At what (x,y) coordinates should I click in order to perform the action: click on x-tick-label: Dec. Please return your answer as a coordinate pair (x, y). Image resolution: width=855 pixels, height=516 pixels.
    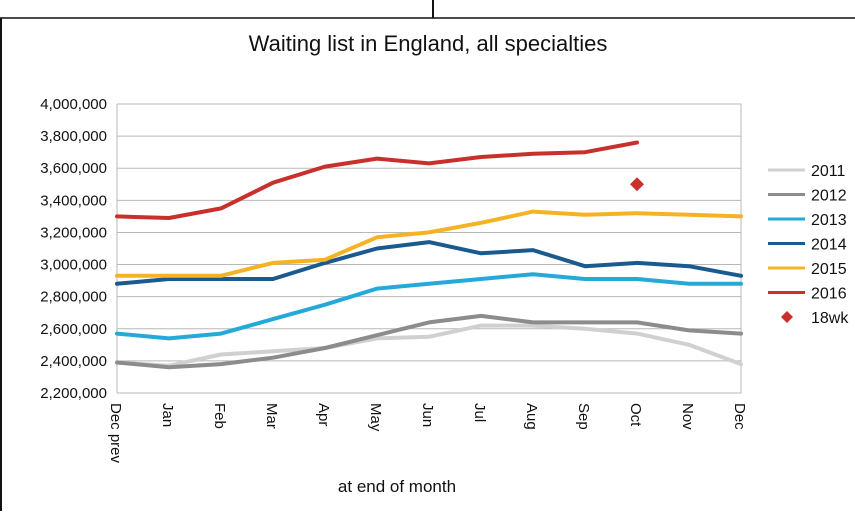
    Looking at the image, I should click on (739, 416).